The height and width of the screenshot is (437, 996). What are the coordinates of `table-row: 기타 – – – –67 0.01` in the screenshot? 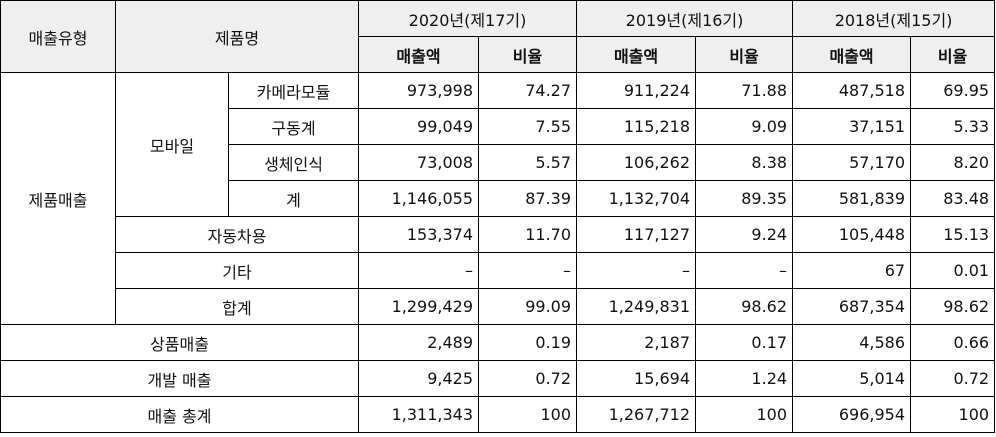 It's located at (498, 270).